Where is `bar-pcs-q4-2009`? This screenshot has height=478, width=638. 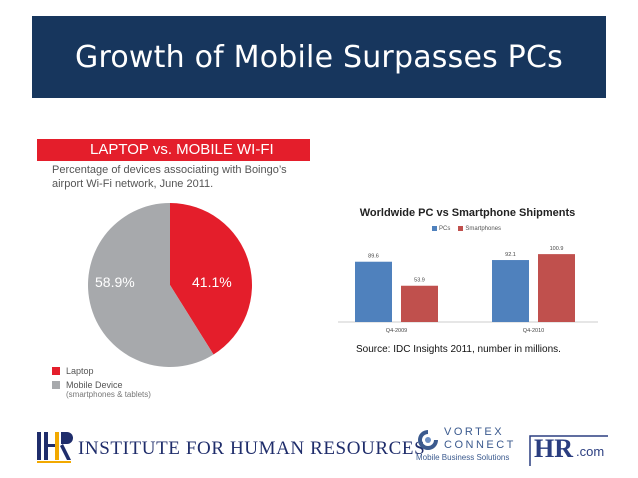
bar-pcs-q4-2009 is located at coordinates (373, 291).